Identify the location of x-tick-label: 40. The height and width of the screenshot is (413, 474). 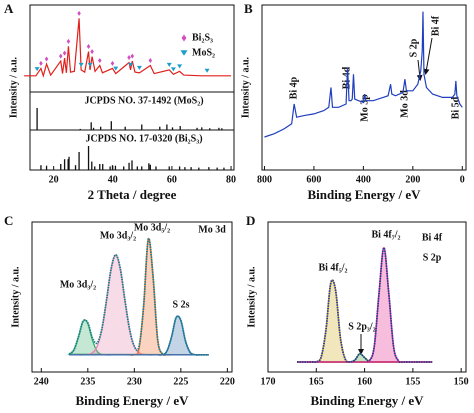
(113, 179).